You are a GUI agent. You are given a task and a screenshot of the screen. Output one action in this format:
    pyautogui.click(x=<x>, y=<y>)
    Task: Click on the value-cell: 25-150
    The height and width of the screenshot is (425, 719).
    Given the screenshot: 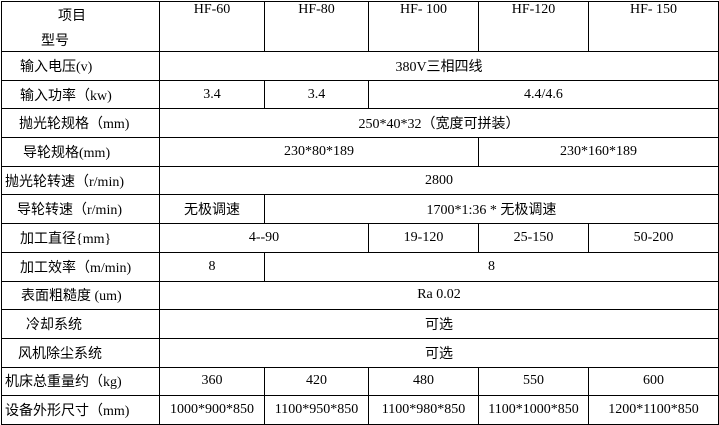 What is the action you would take?
    pyautogui.click(x=533, y=238)
    